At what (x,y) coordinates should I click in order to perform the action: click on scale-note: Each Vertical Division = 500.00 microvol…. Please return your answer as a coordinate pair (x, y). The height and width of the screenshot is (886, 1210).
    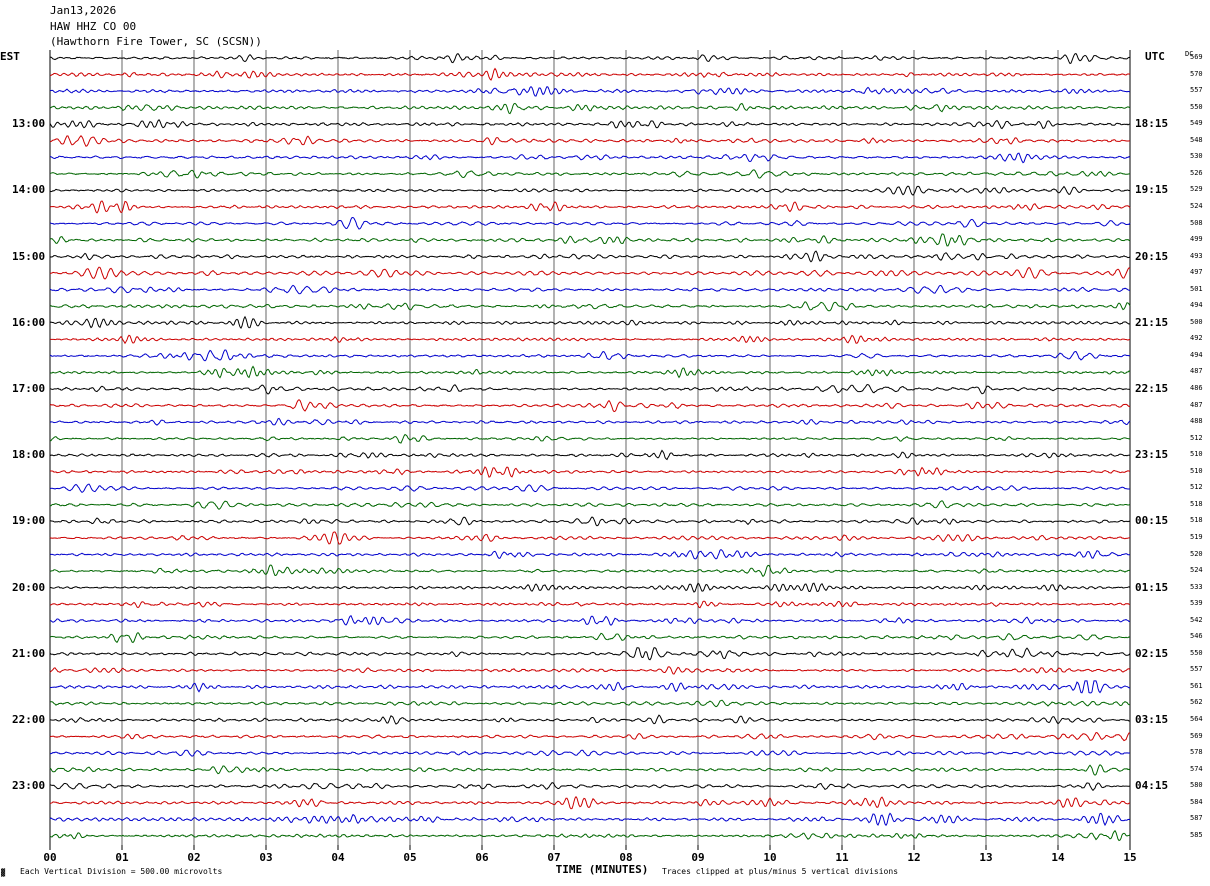
    Looking at the image, I should click on (121, 871).